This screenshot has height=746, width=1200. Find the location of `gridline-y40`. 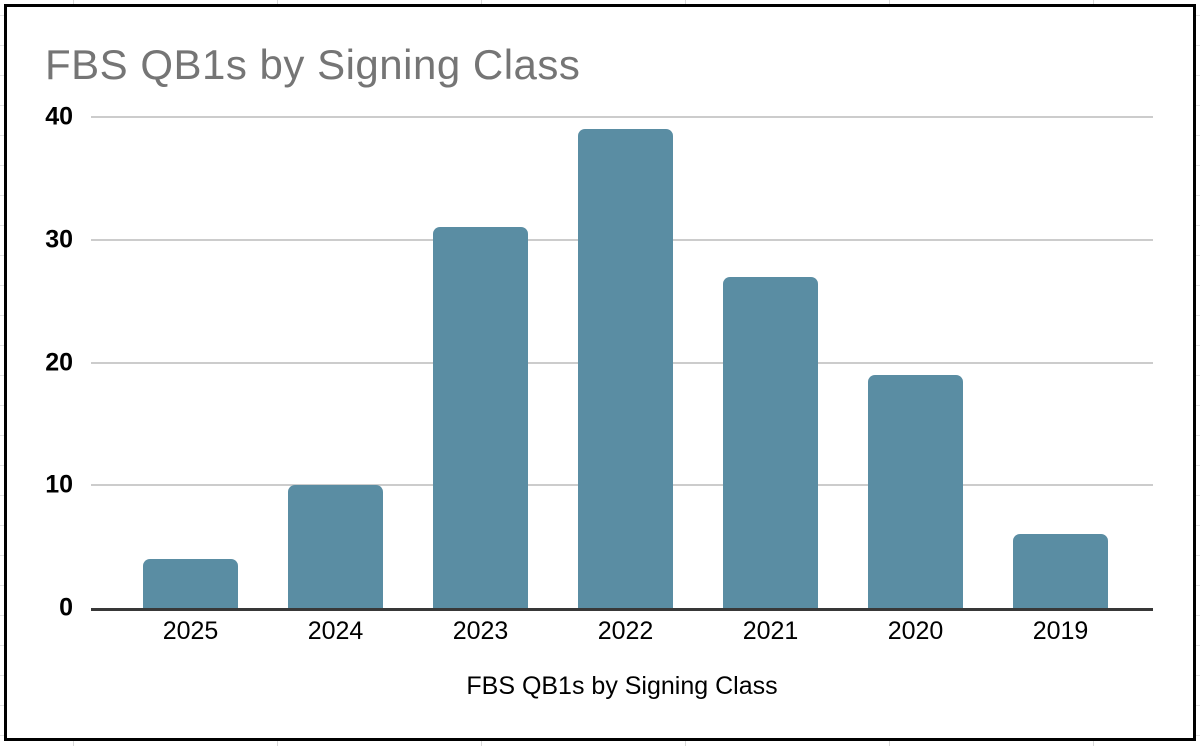

gridline-y40 is located at coordinates (622, 117).